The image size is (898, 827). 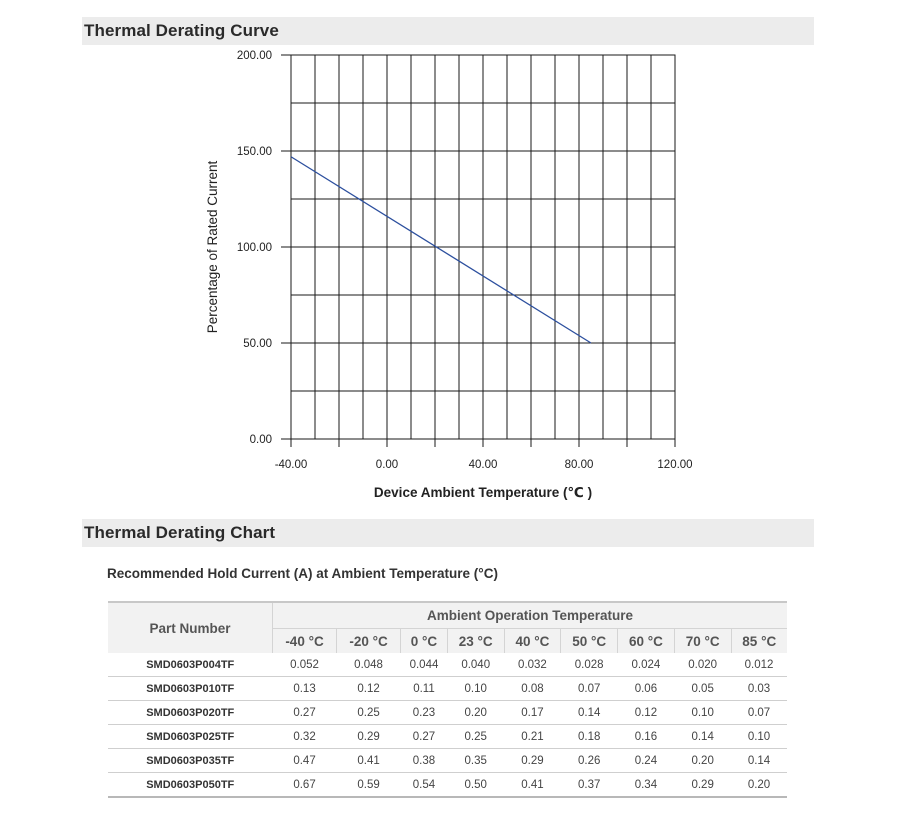 I want to click on part-number-cell: SMD0603P010TF, so click(x=190, y=688).